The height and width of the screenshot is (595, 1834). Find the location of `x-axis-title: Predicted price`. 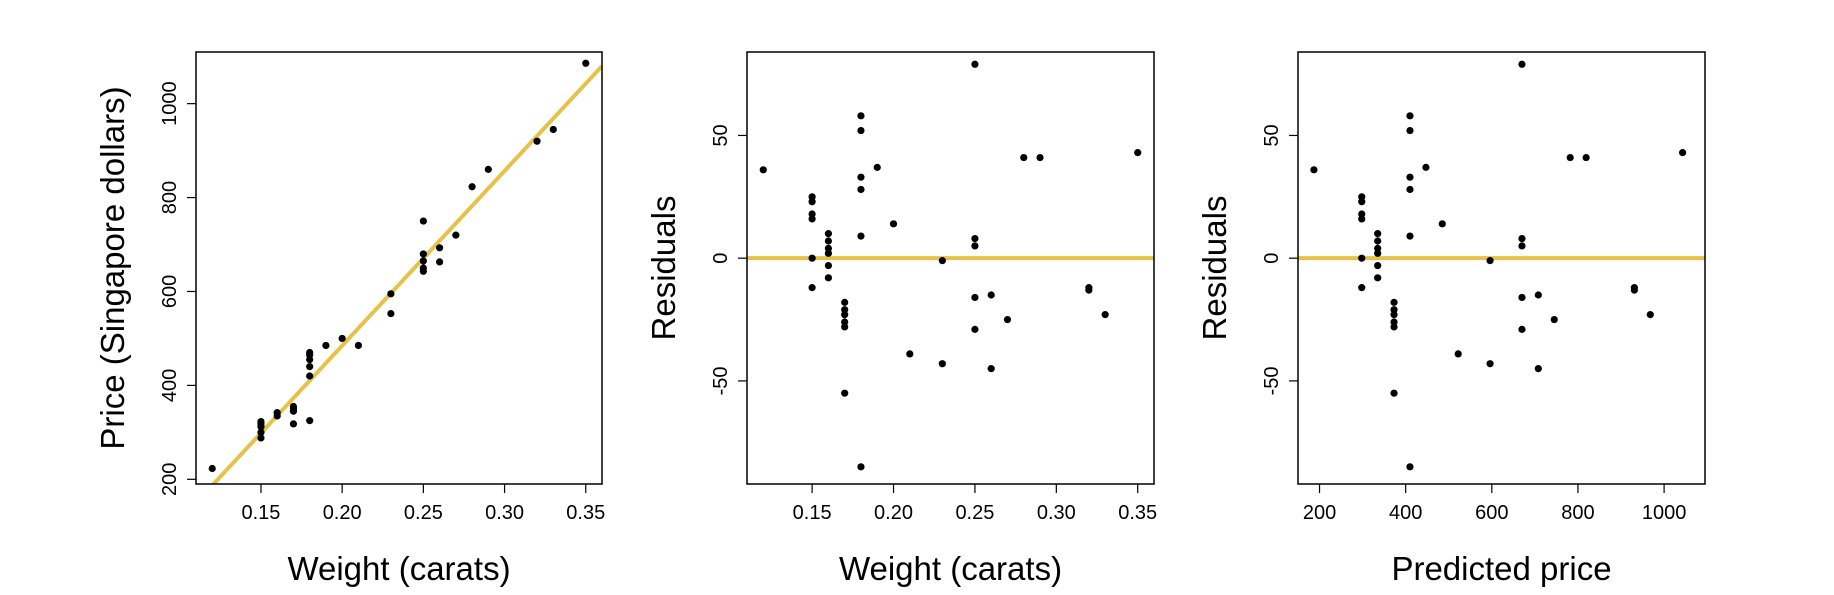

x-axis-title: Predicted price is located at coordinates (1501, 568).